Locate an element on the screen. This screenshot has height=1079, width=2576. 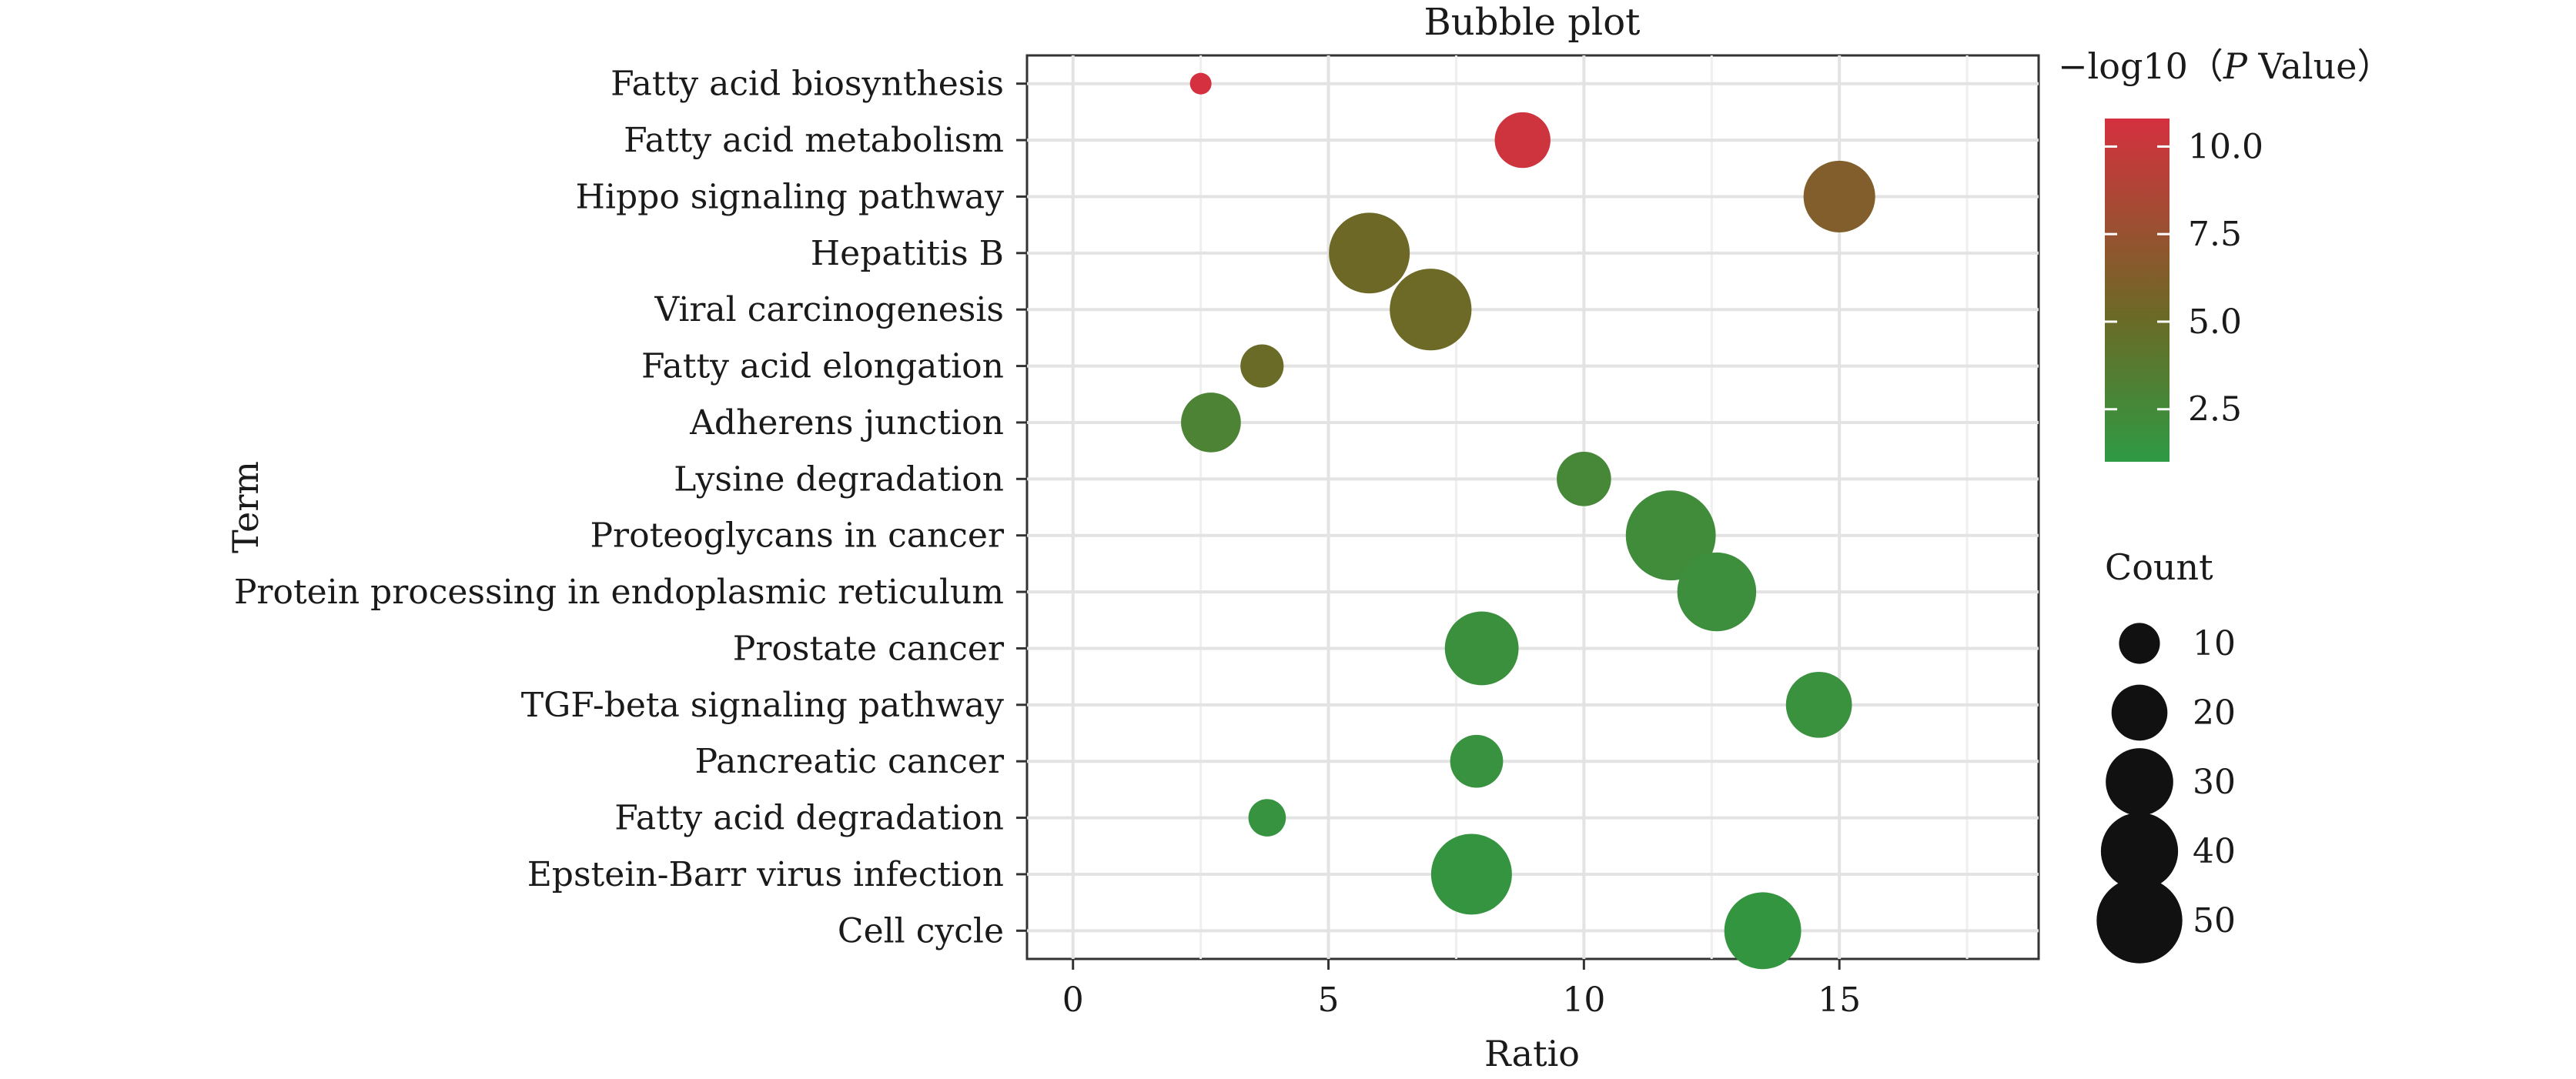
x-axis: 0 5 10 15 is located at coordinates (1462, 989).